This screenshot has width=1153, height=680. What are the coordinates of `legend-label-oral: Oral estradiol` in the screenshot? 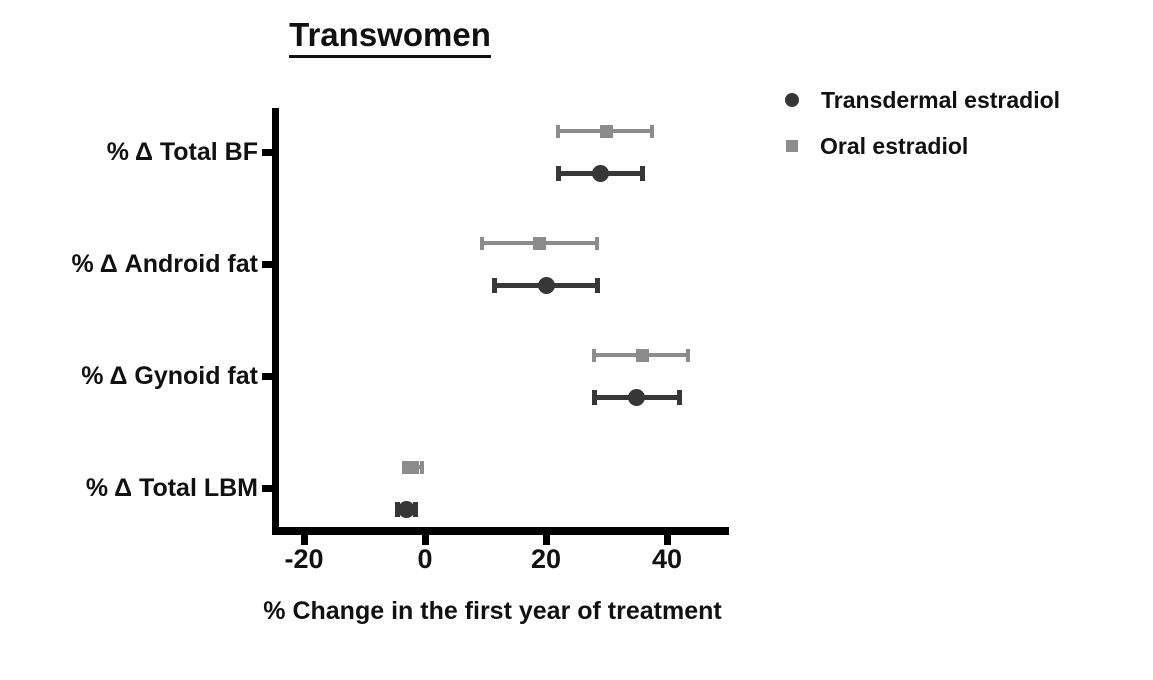 It's located at (894, 145).